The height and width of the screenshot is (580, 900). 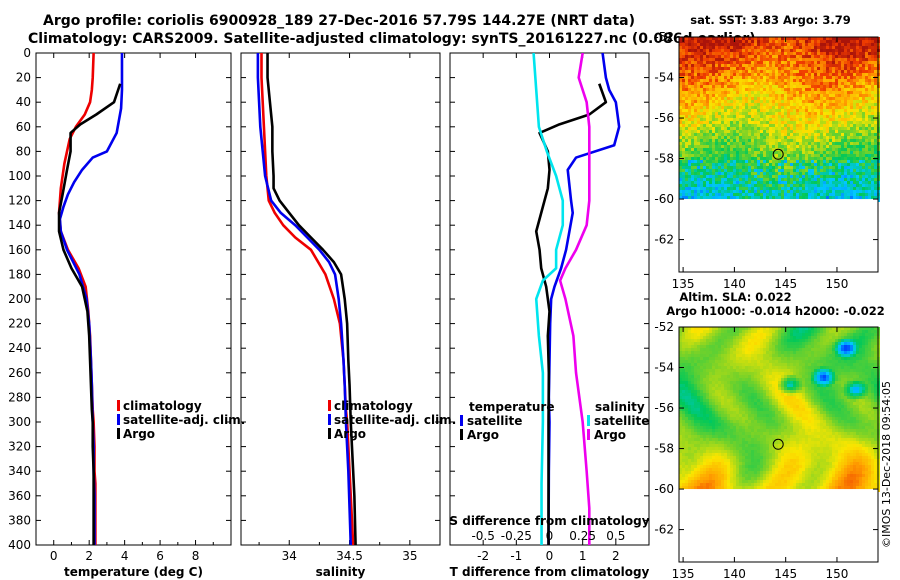 What do you see at coordinates (306, 299) in the screenshot?
I see `salinity-series-group` at bounding box center [306, 299].